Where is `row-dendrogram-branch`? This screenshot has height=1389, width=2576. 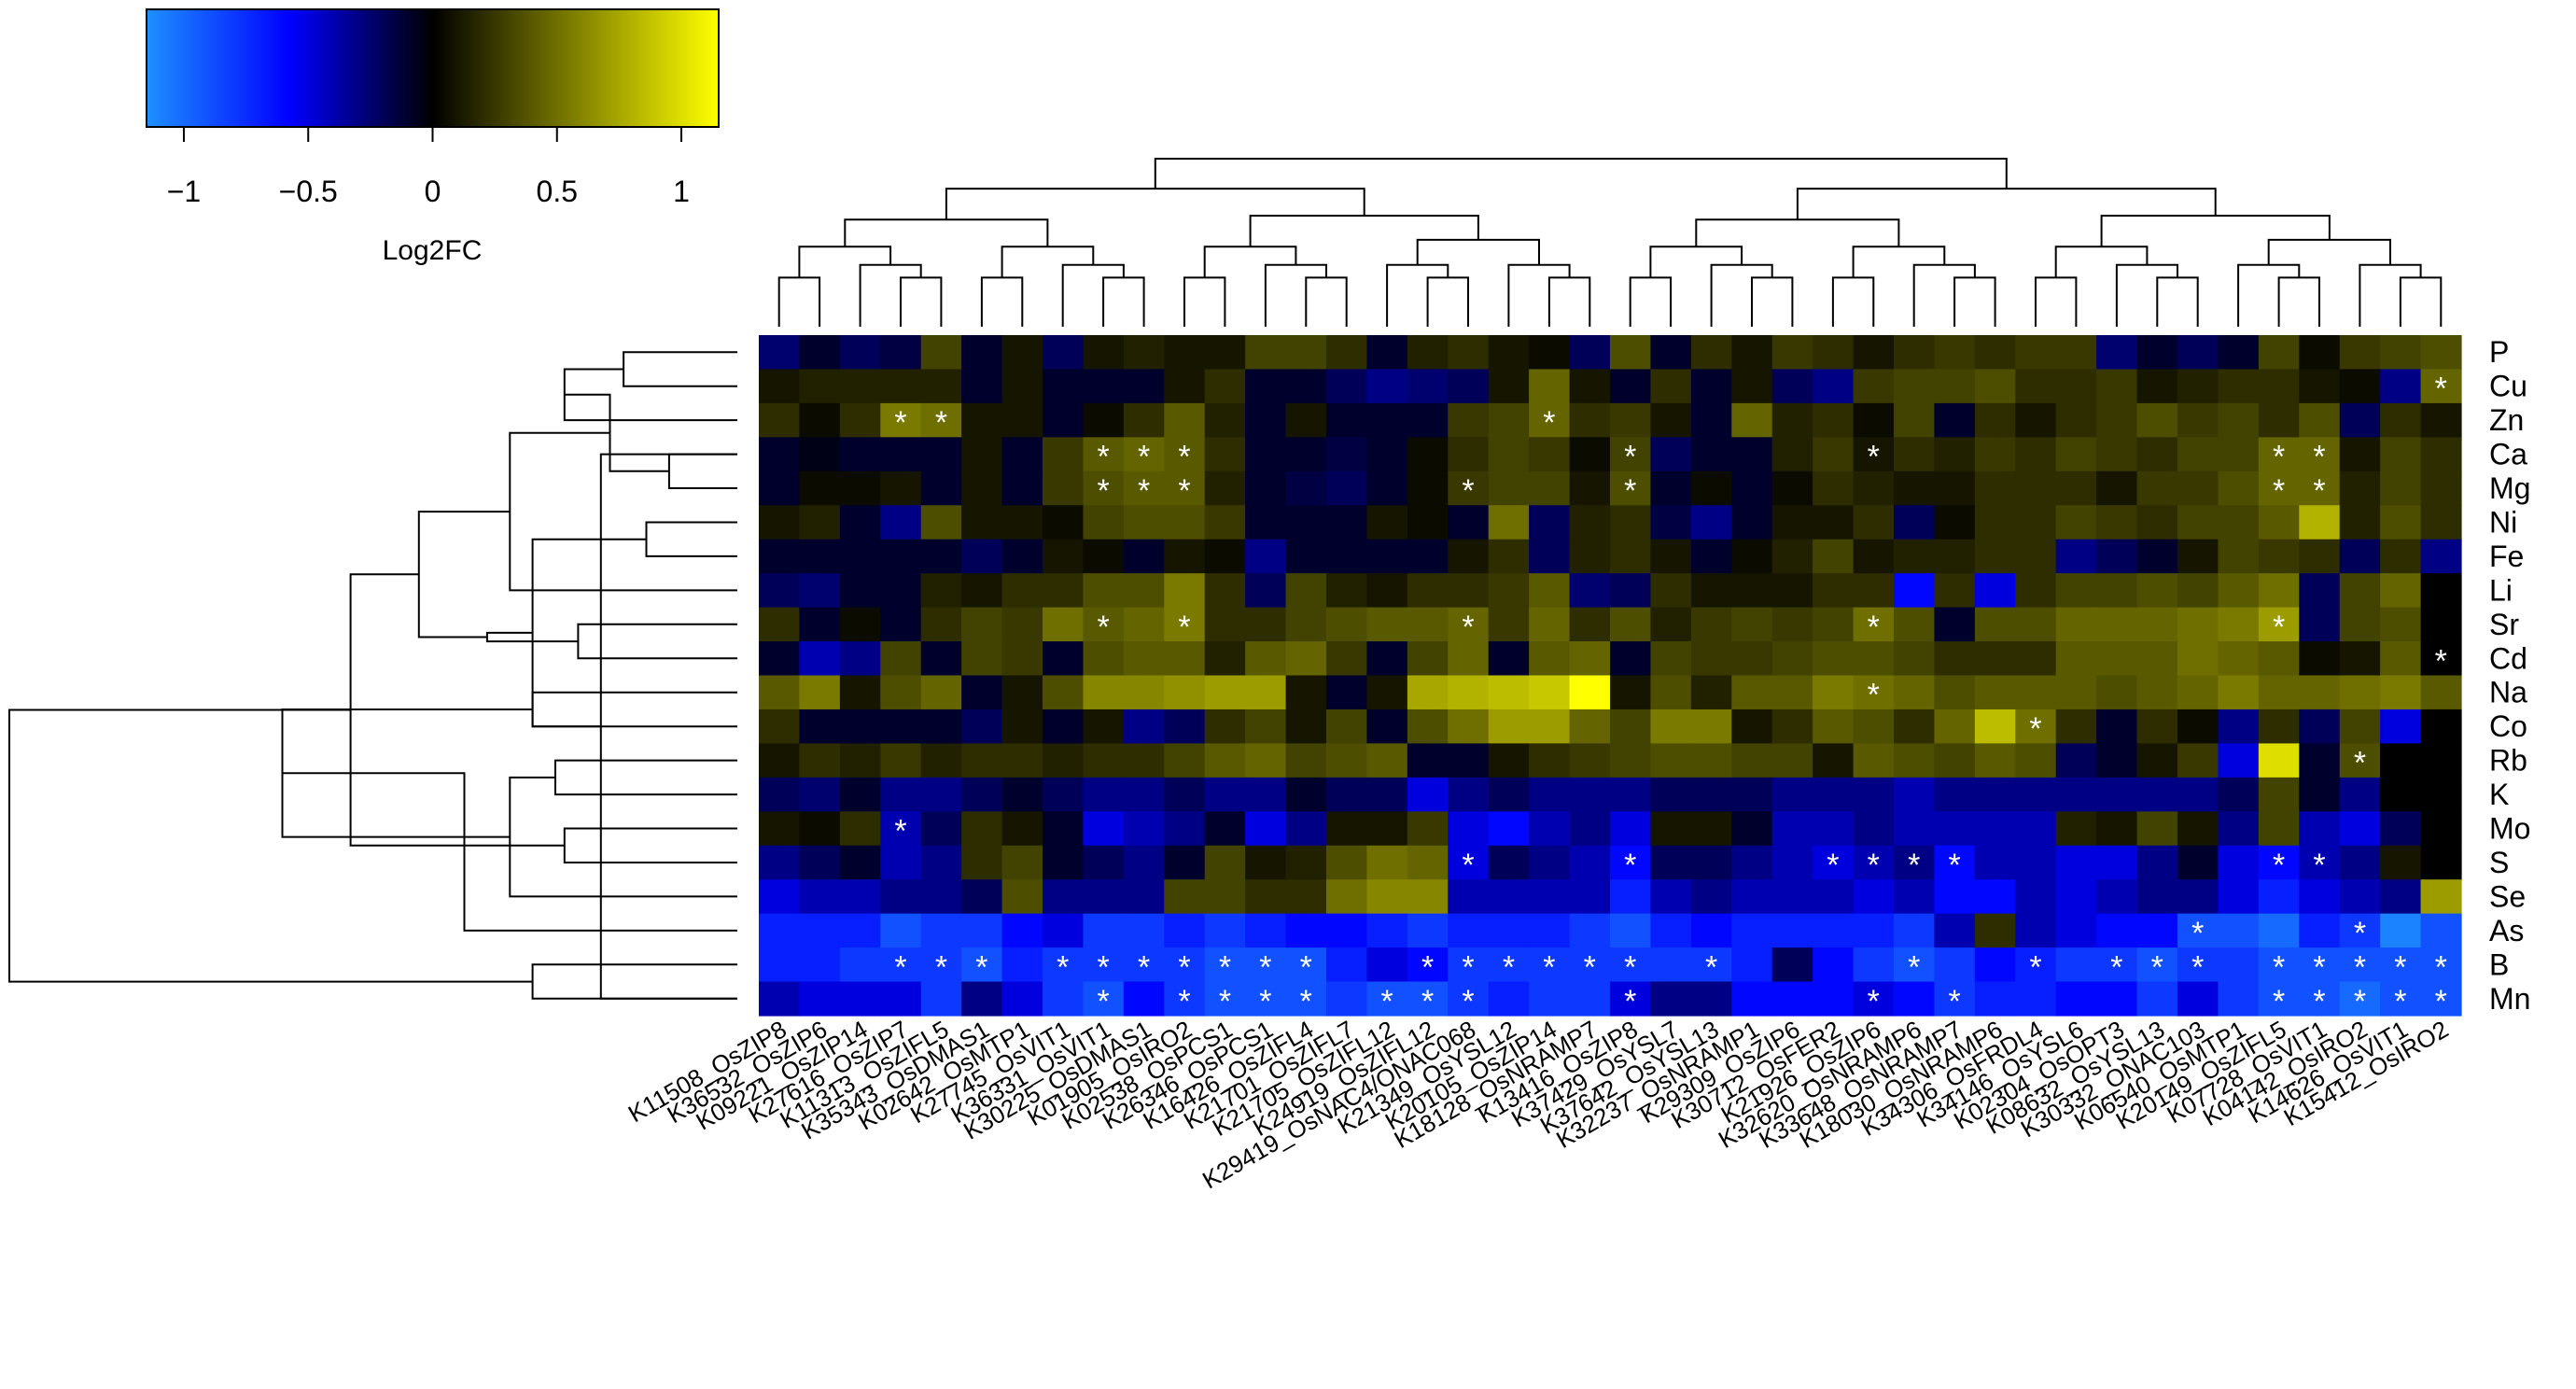
row-dendrogram-branch is located at coordinates (589, 633).